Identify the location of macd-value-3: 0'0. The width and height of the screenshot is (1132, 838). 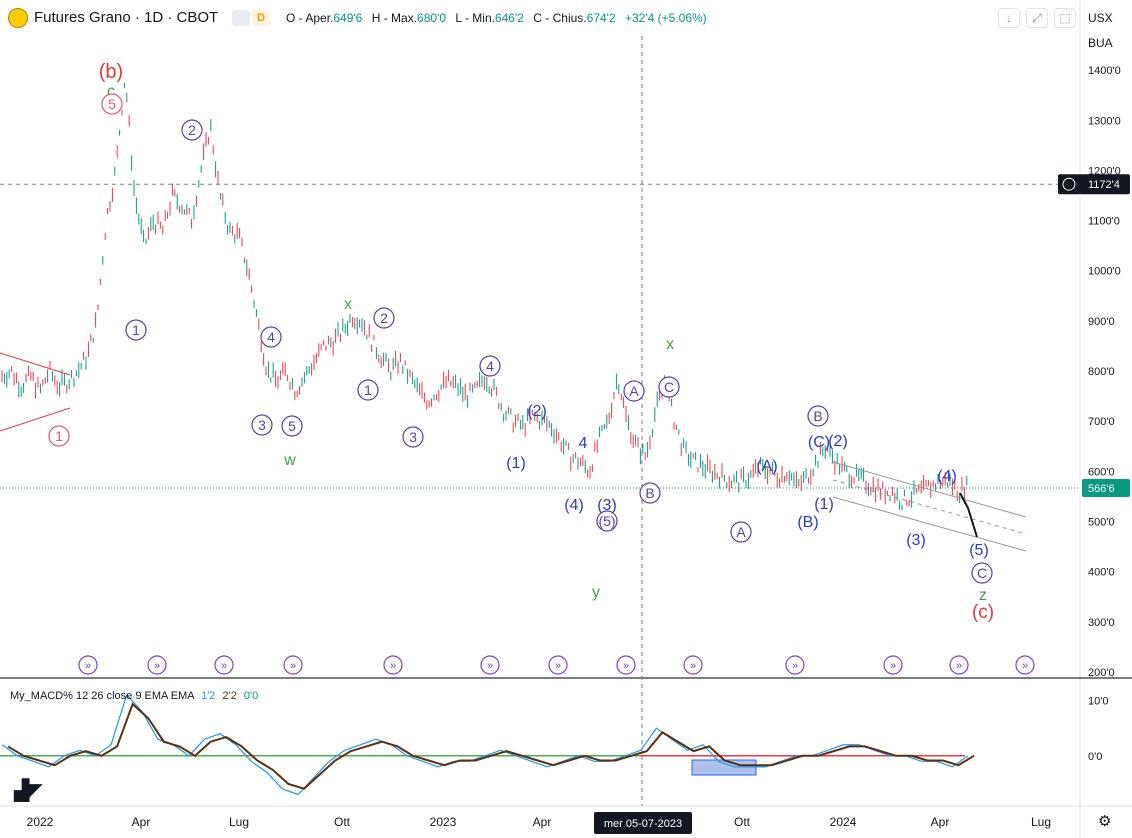
(251, 696).